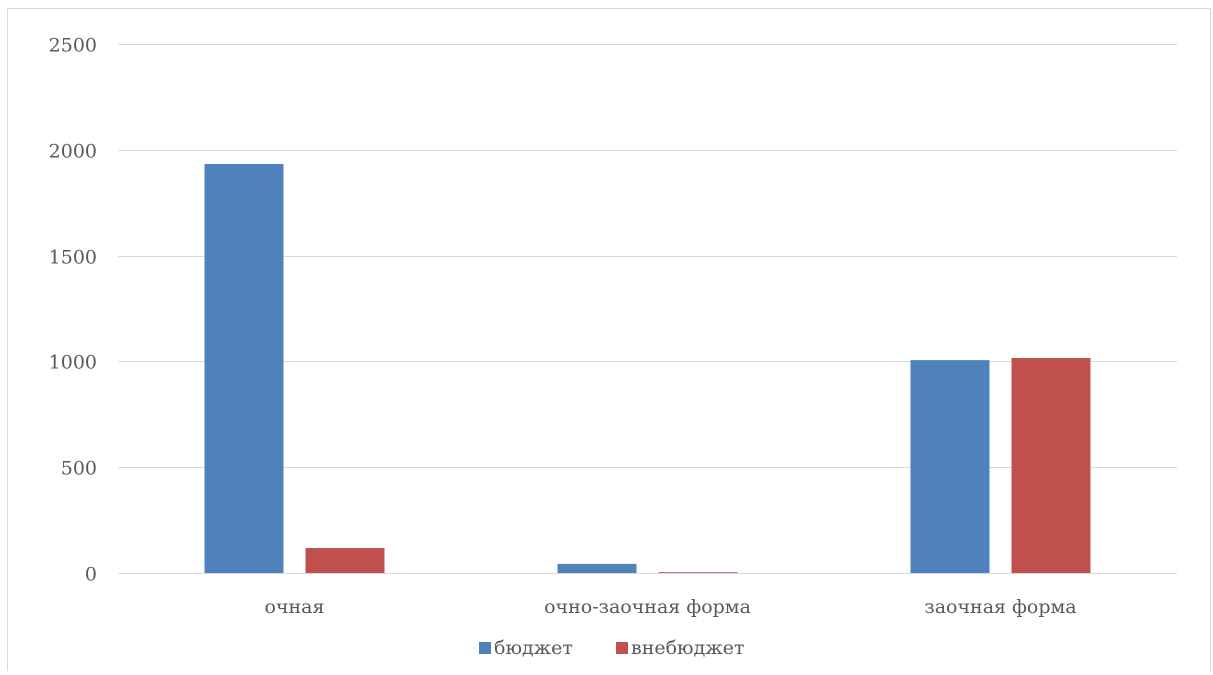 The width and height of the screenshot is (1213, 675). I want to click on x-axis-tick-labels: очная очно-заочная форма заочная форма, so click(671, 607).